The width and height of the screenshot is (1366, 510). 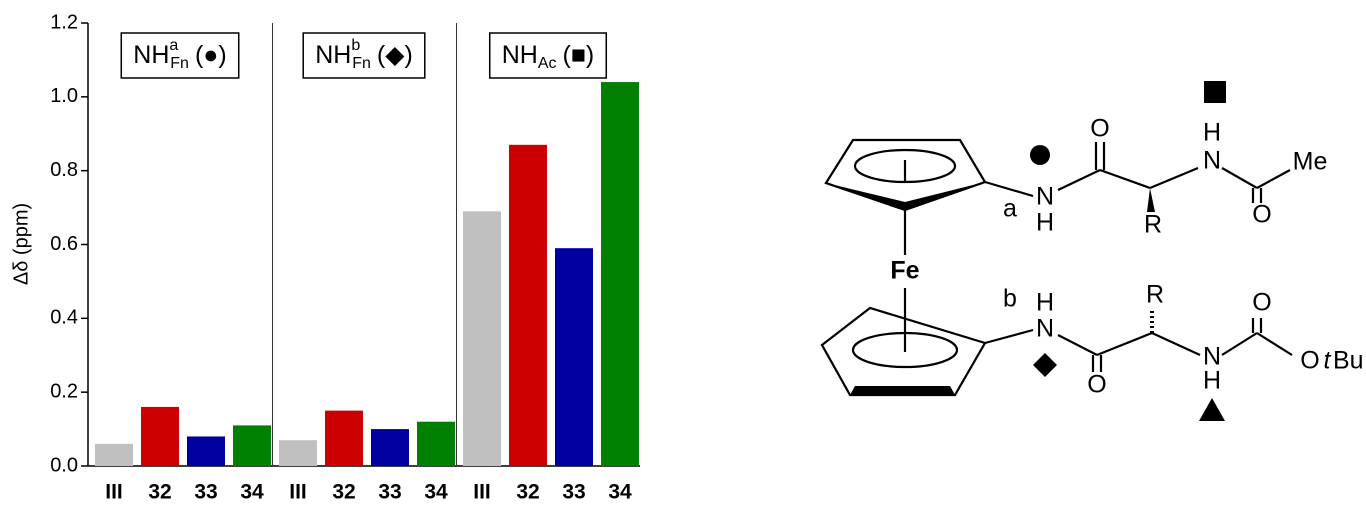 I want to click on y-tick-label: 0.8, so click(x=64, y=170).